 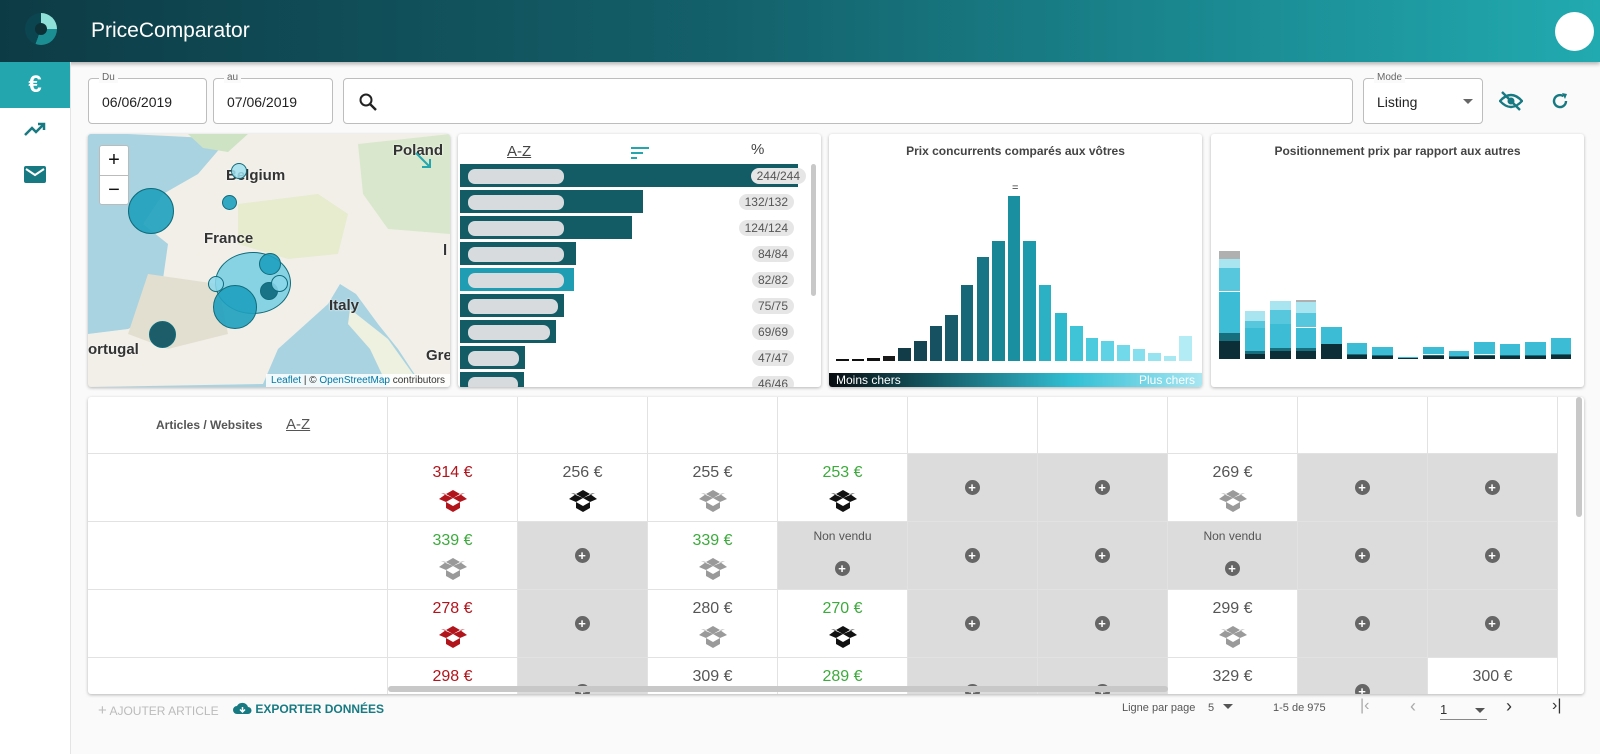 What do you see at coordinates (583, 488) in the screenshot?
I see `price-cell: 256 €` at bounding box center [583, 488].